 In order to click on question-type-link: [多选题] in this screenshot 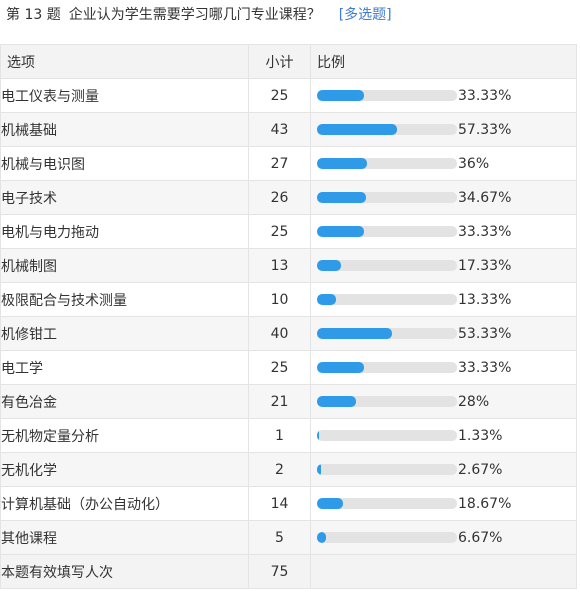, I will do `click(365, 15)`.